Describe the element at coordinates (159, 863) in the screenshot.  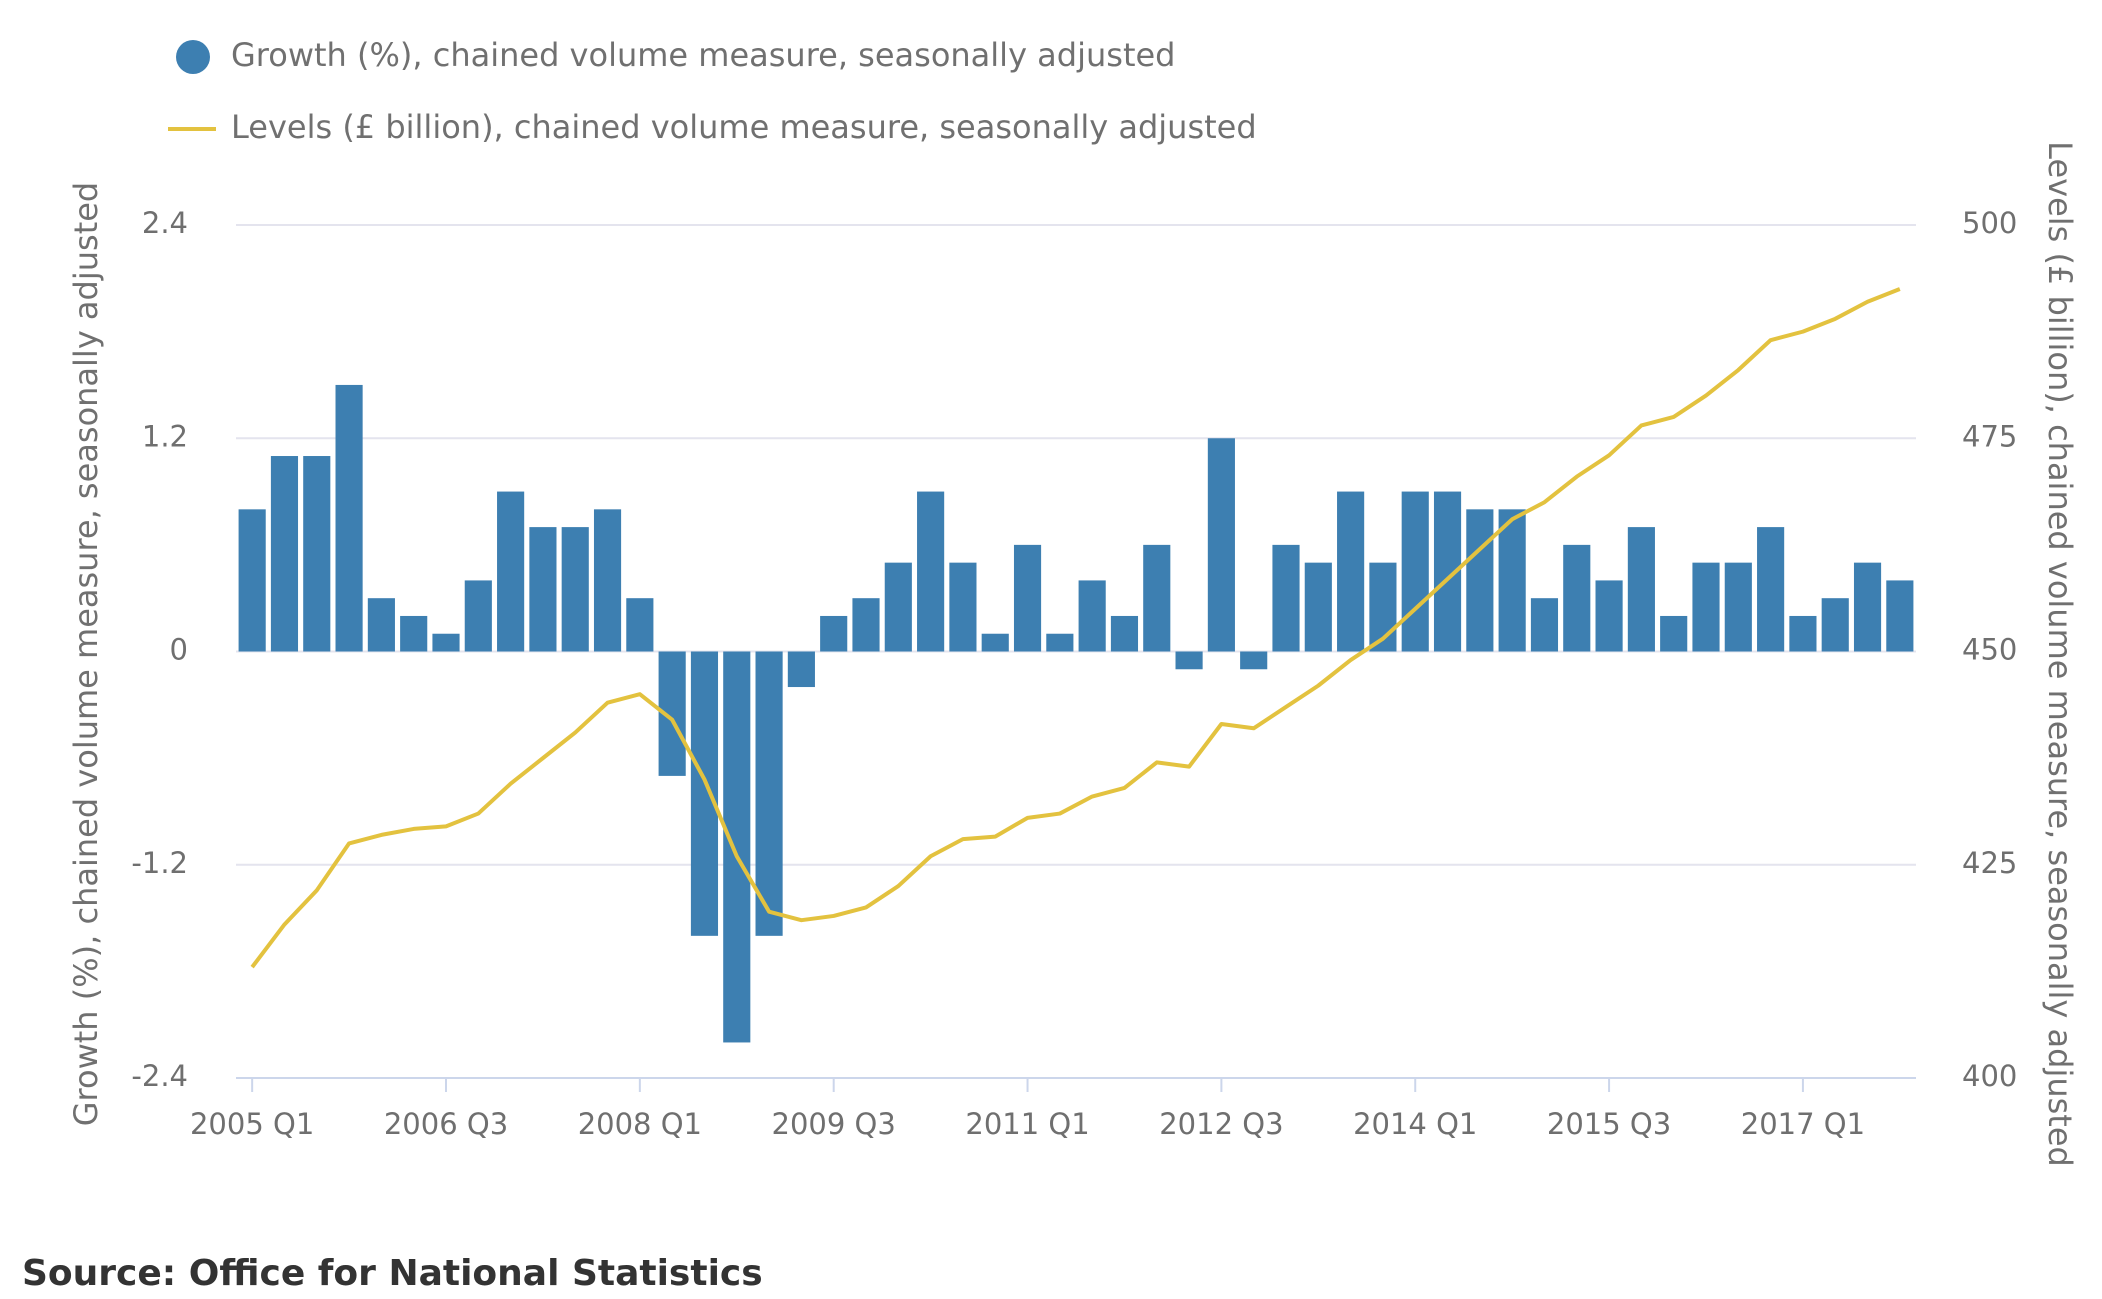
I see `y-tick-label: -1.2` at that location.